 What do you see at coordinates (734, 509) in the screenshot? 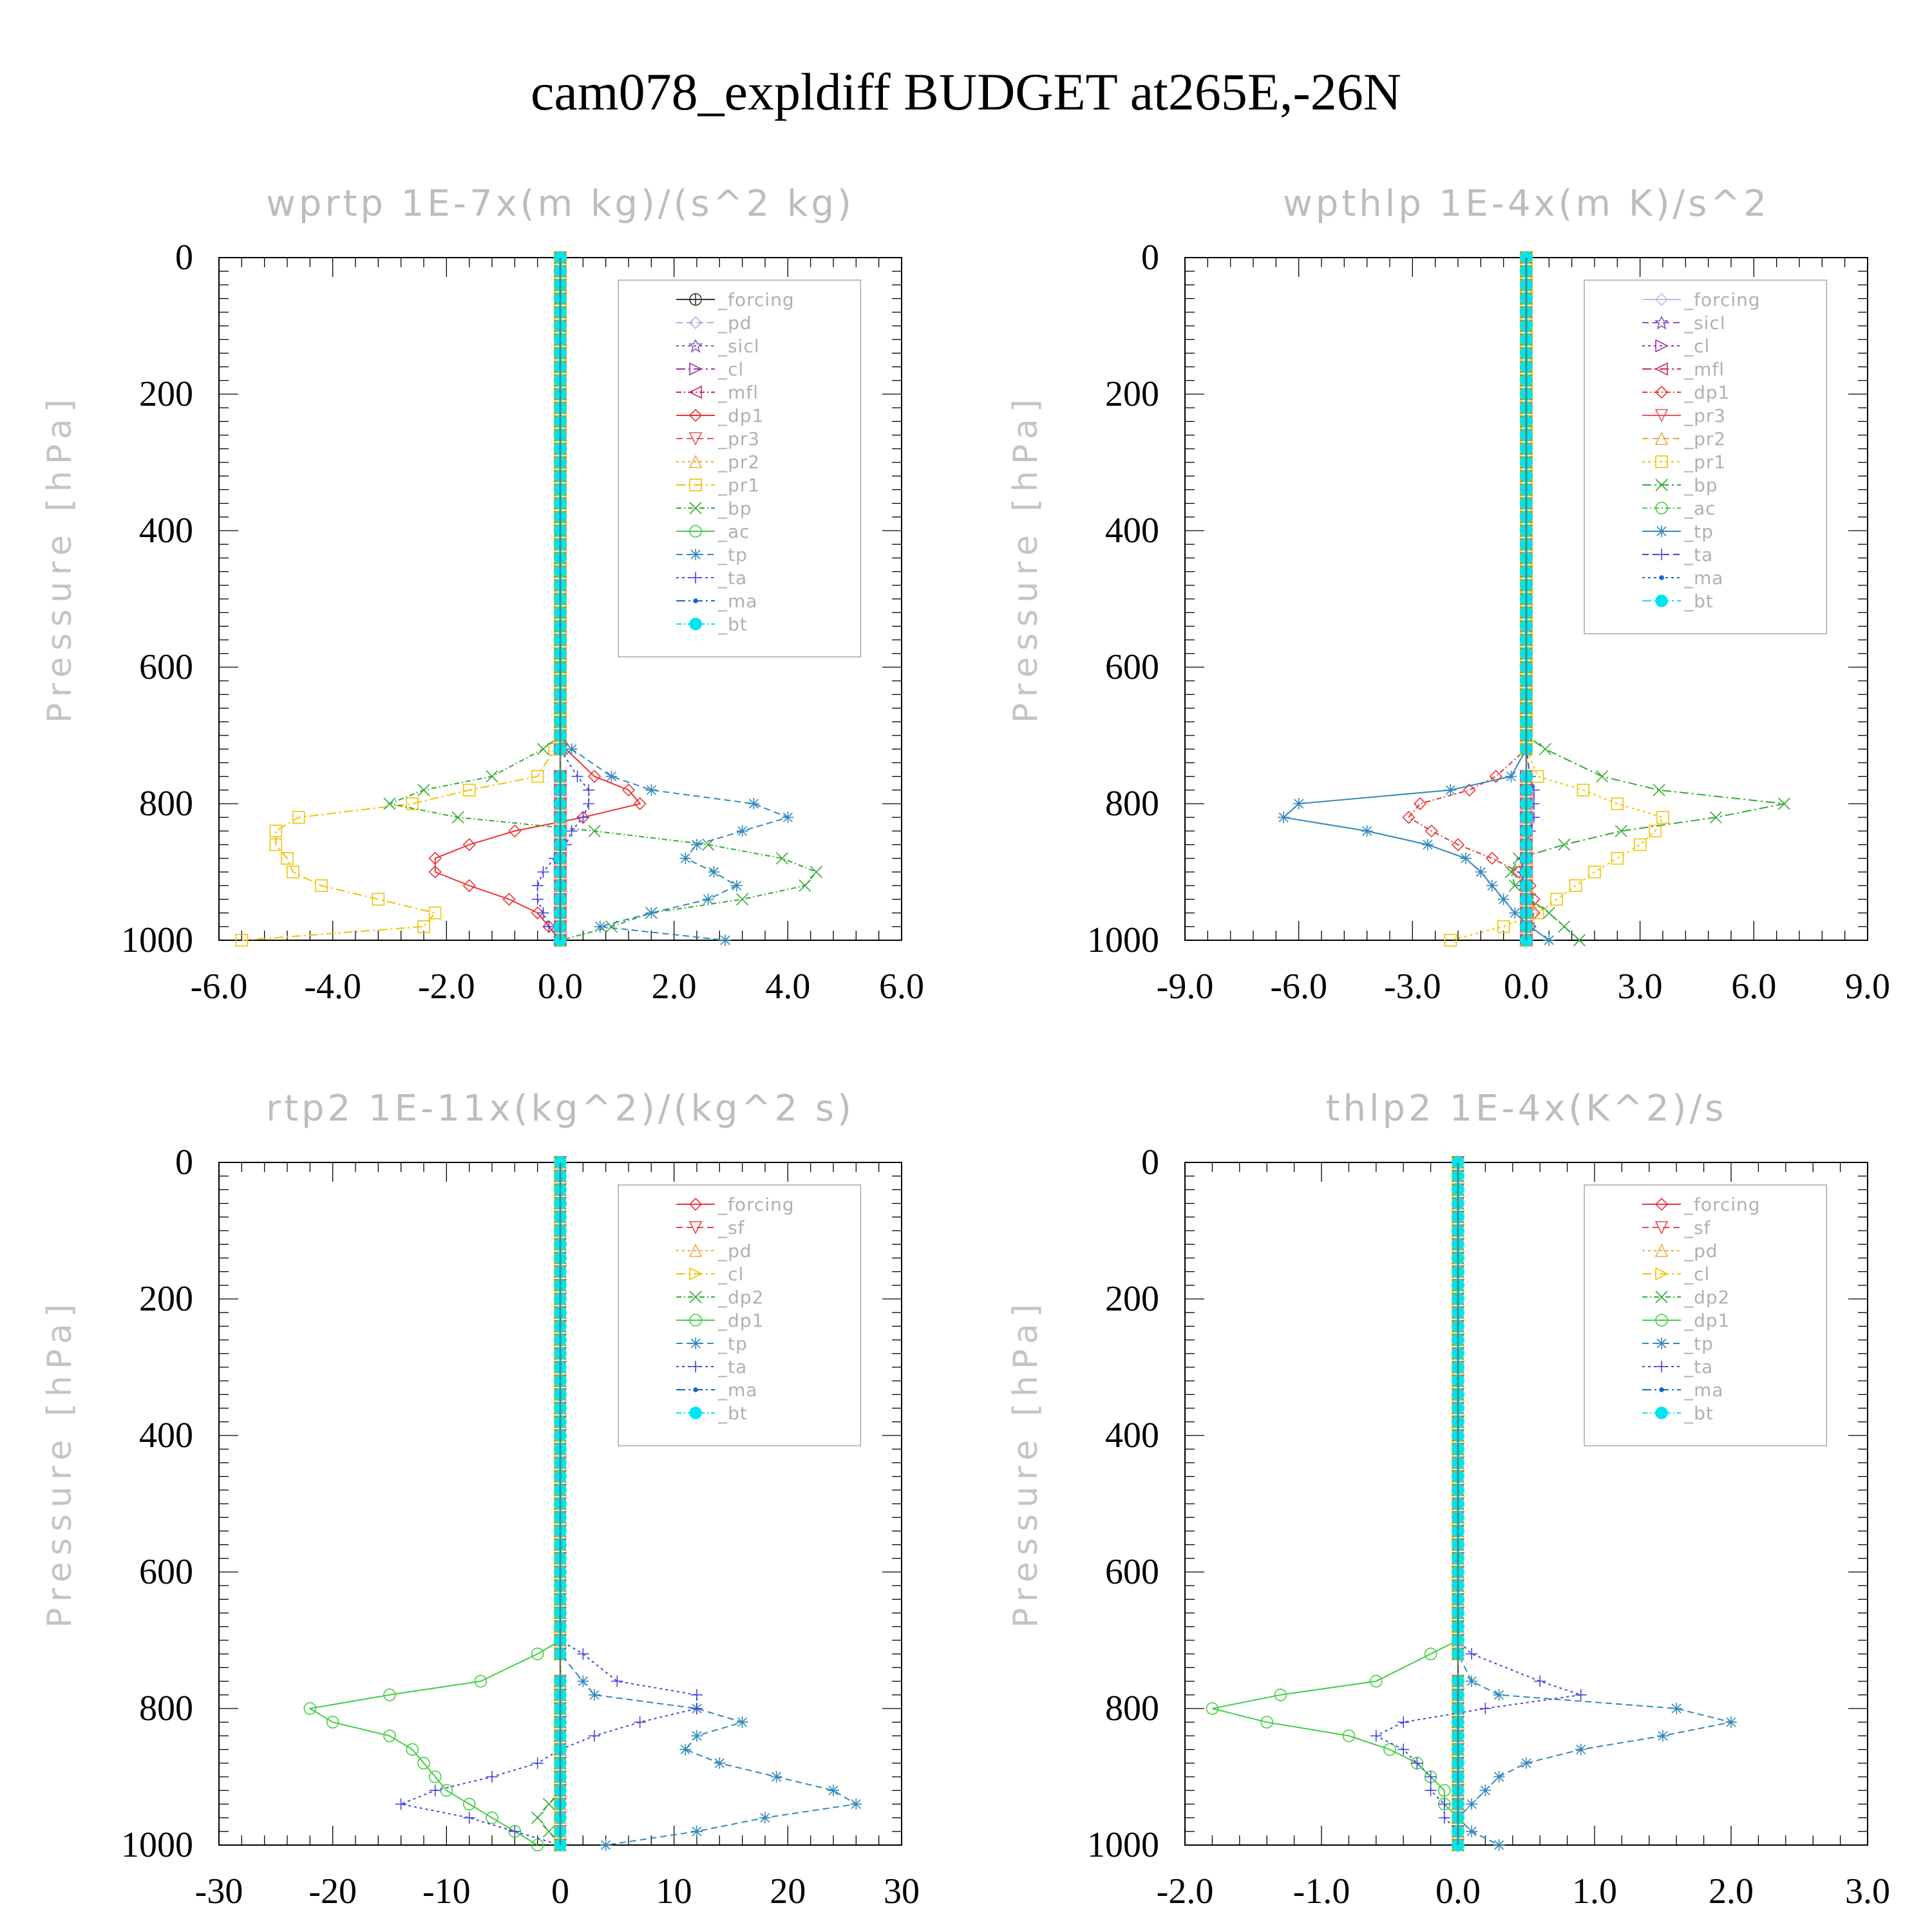
I see `legend-label: _bp` at bounding box center [734, 509].